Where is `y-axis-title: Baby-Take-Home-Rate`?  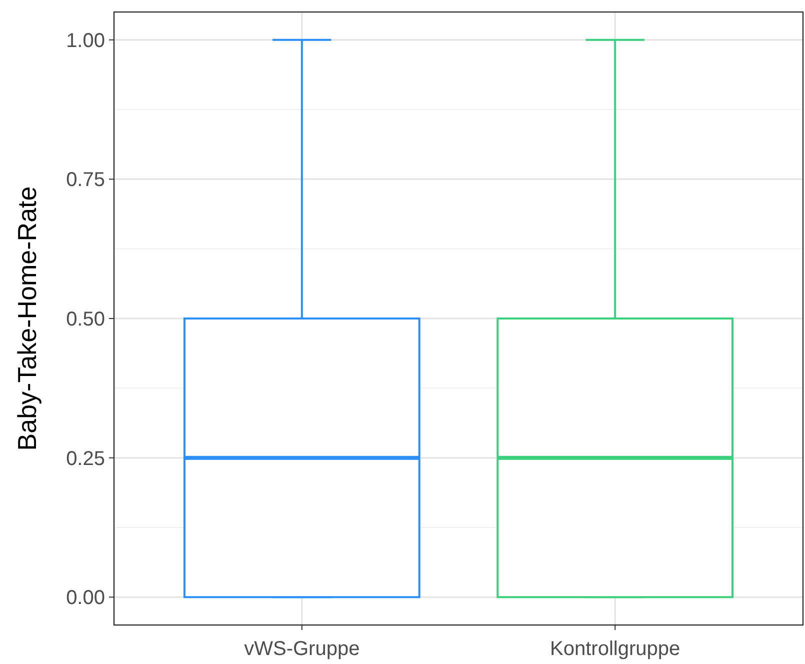
y-axis-title: Baby-Take-Home-Rate is located at coordinates (27, 318).